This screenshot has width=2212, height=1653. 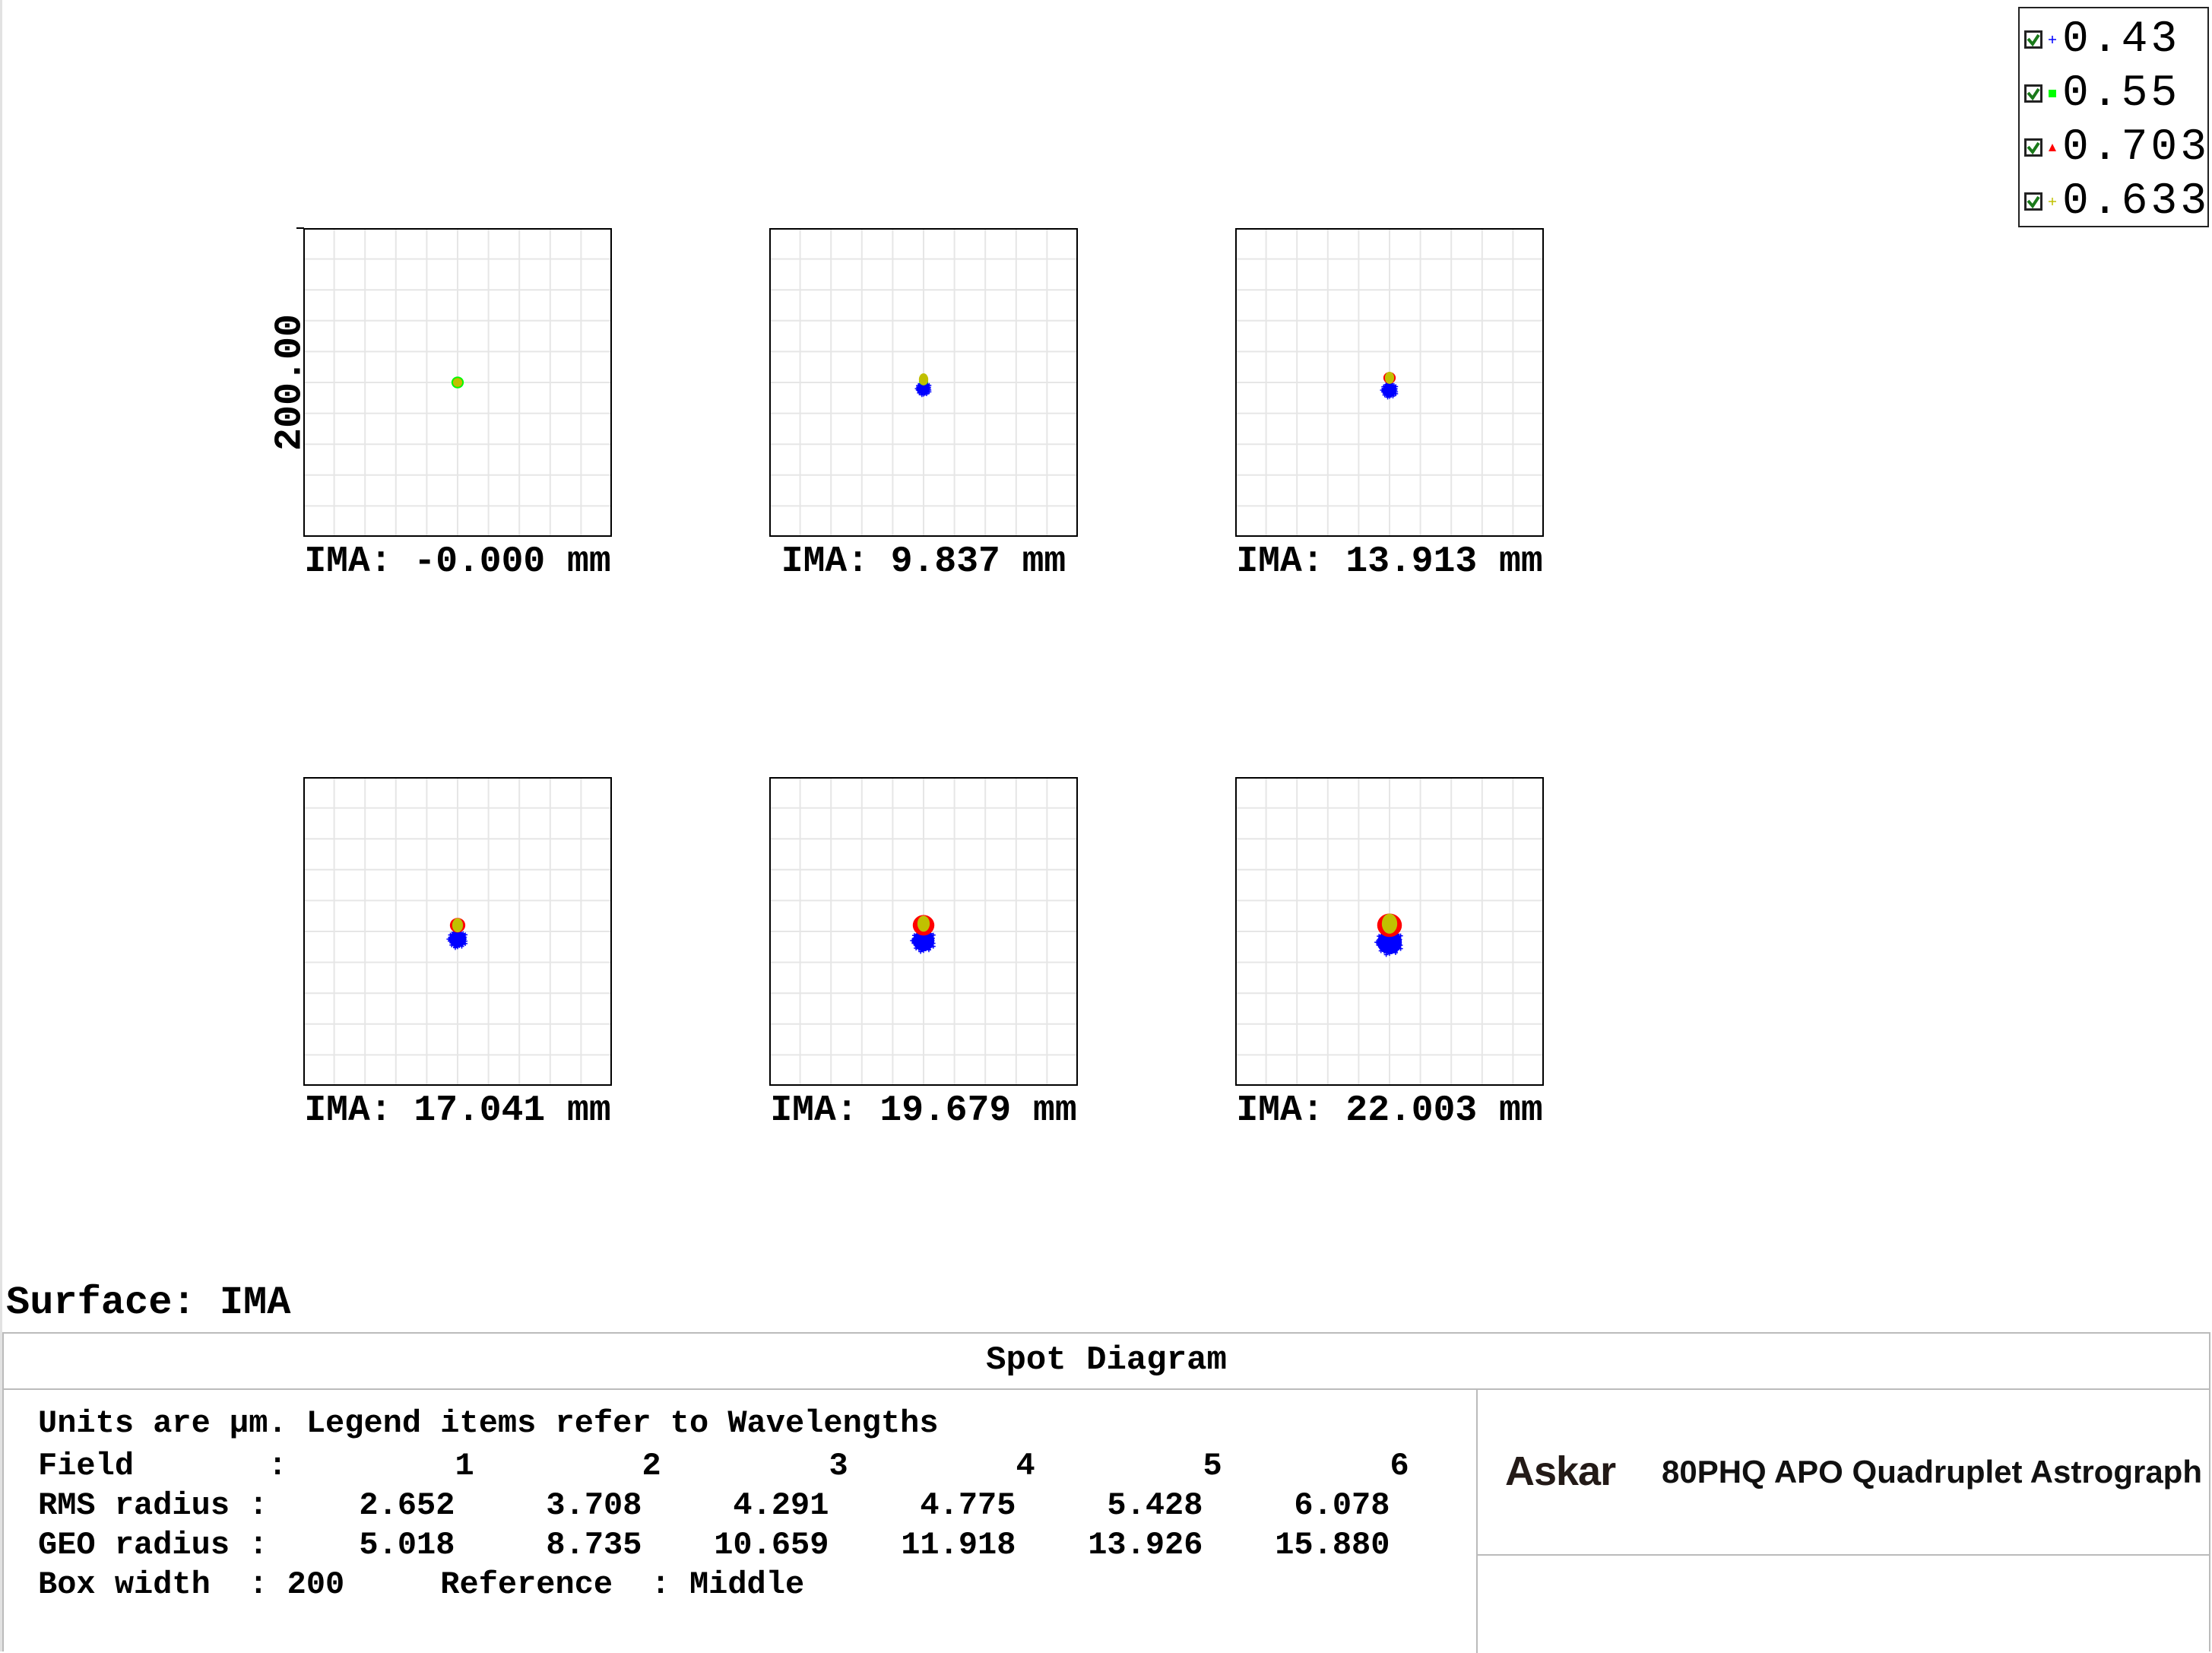 What do you see at coordinates (923, 940) in the screenshot?
I see `spot-0.43` at bounding box center [923, 940].